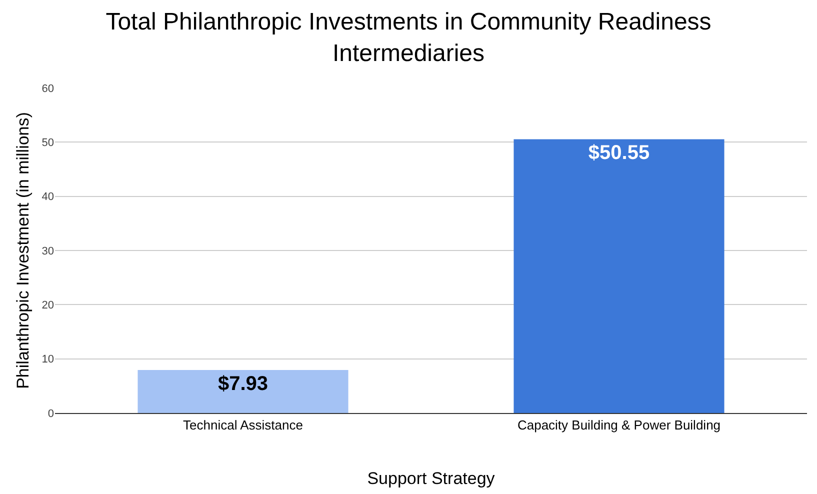 Image resolution: width=817 pixels, height=494 pixels. I want to click on x-tick-label: Technical Assistance, so click(243, 425).